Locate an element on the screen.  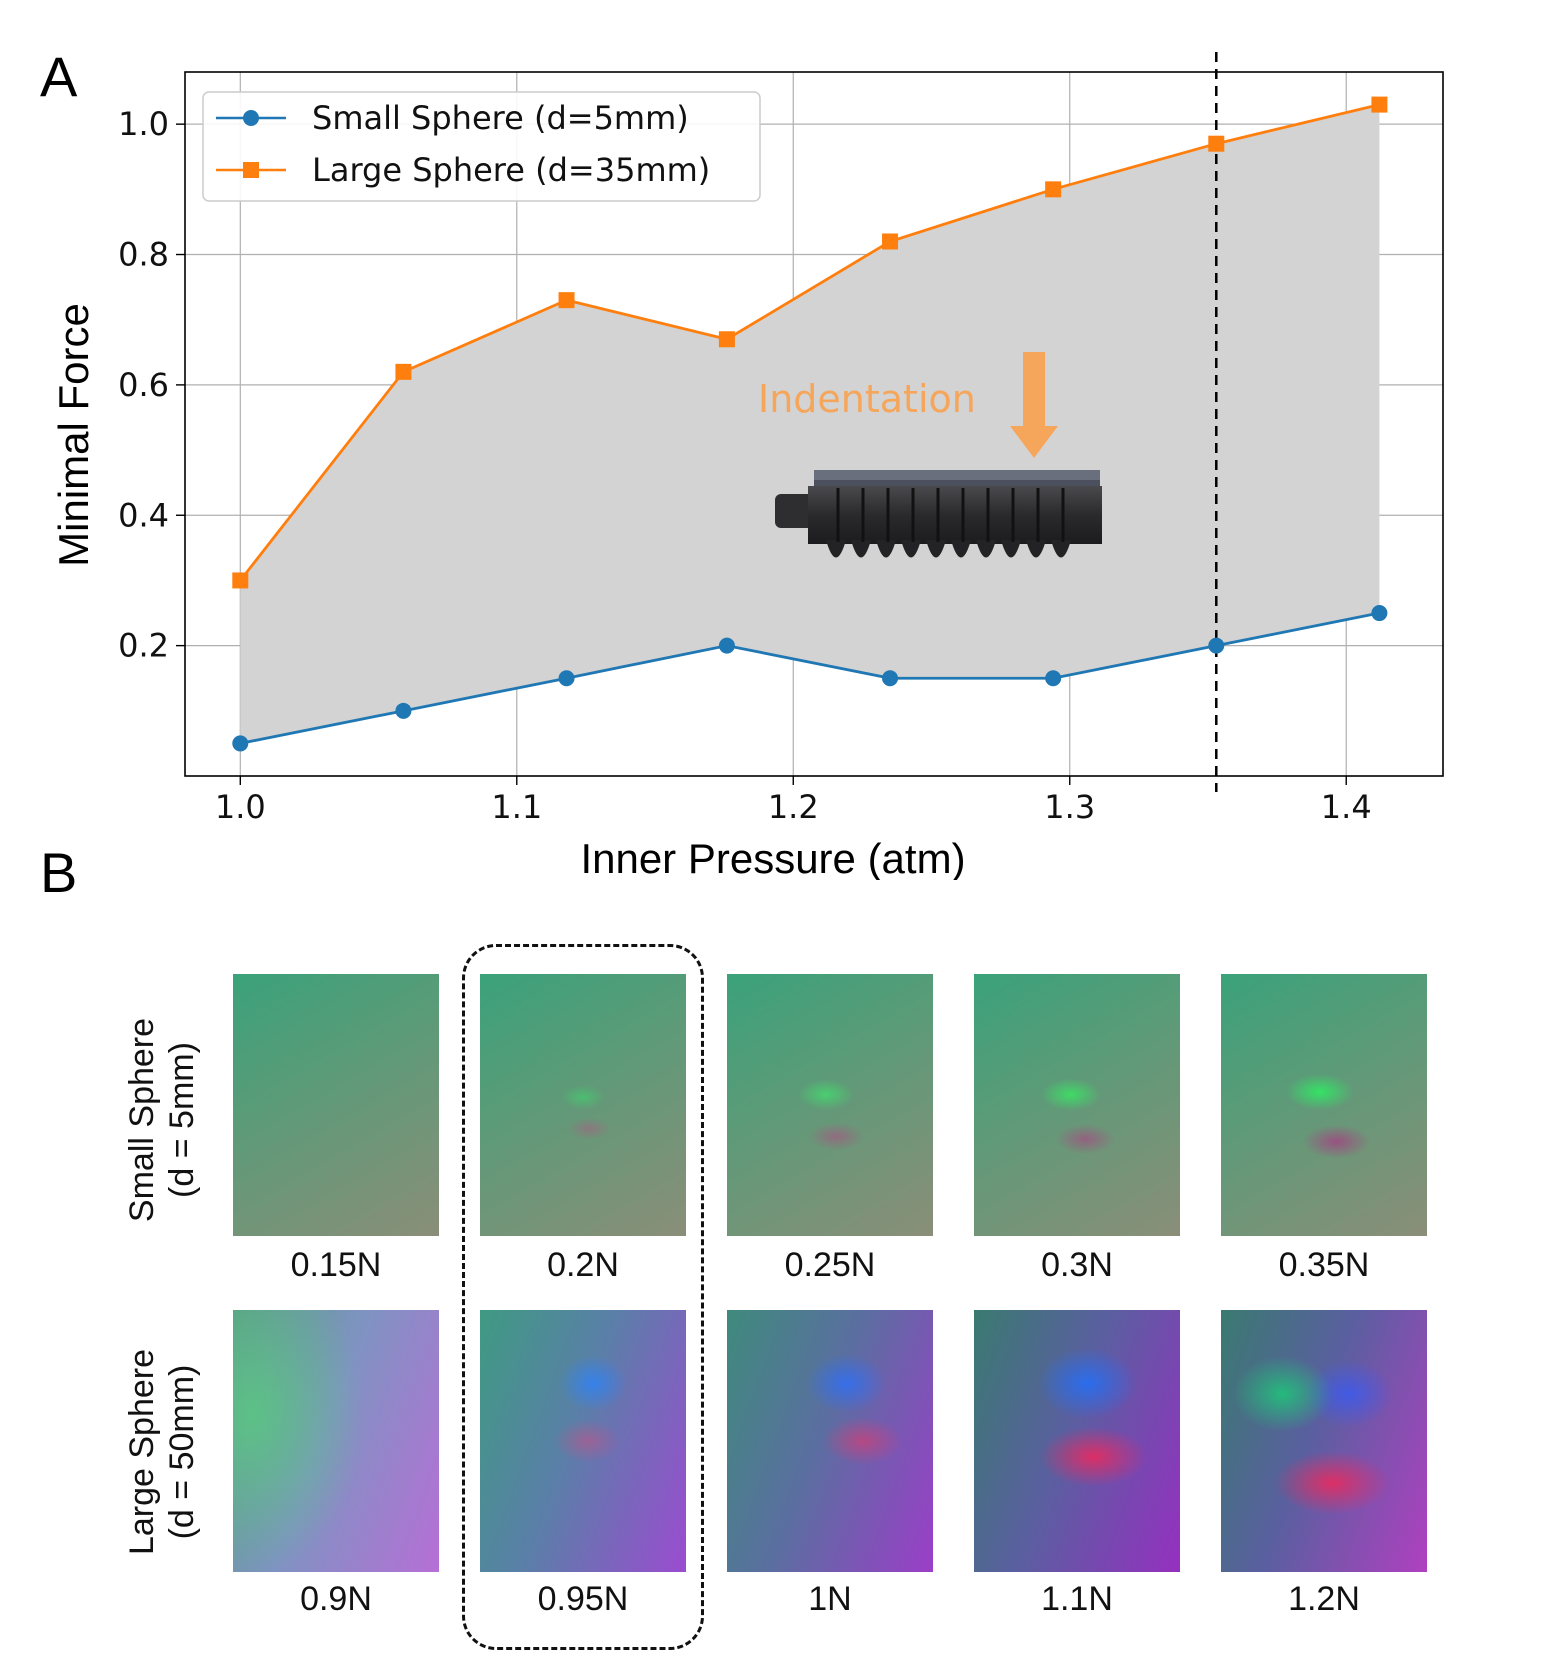
panel-letter-a: A is located at coordinates (59, 76).